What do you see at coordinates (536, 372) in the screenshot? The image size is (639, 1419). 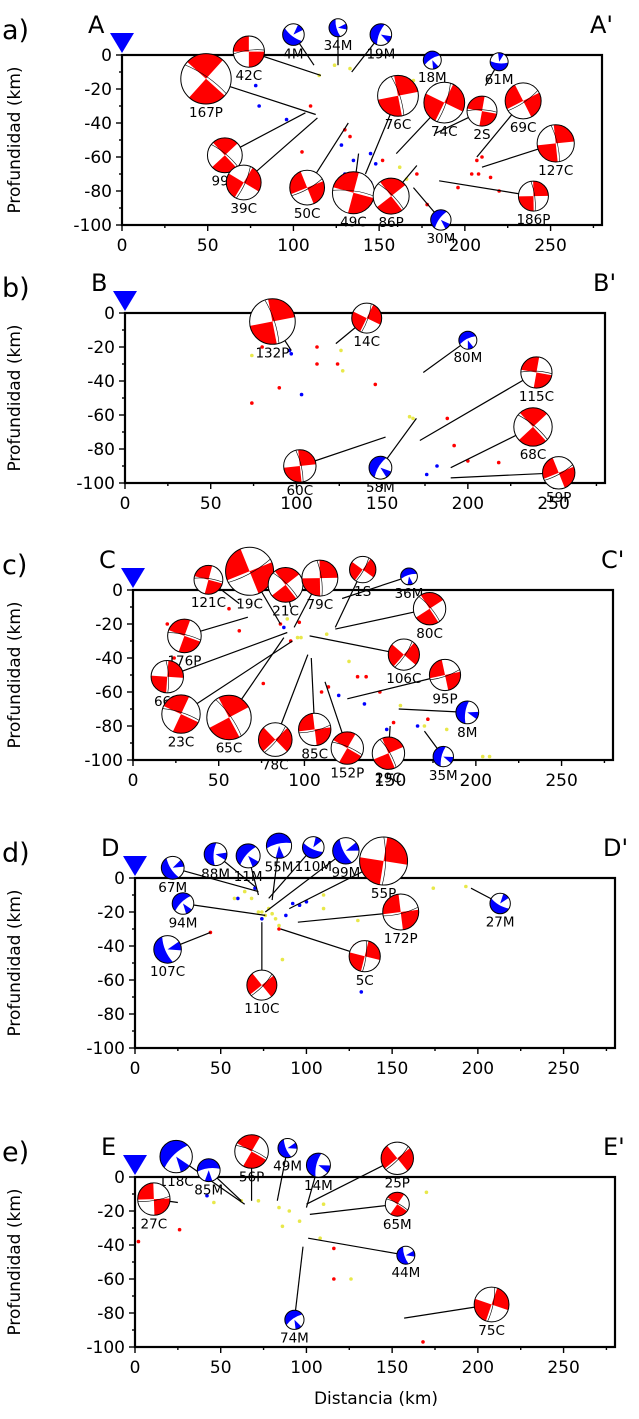 I see `focal-mechanism-115C` at bounding box center [536, 372].